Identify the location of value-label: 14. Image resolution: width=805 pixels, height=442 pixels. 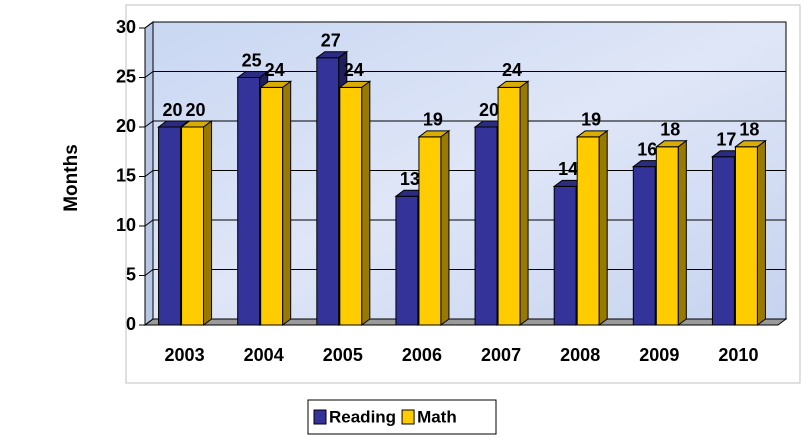
(568, 169).